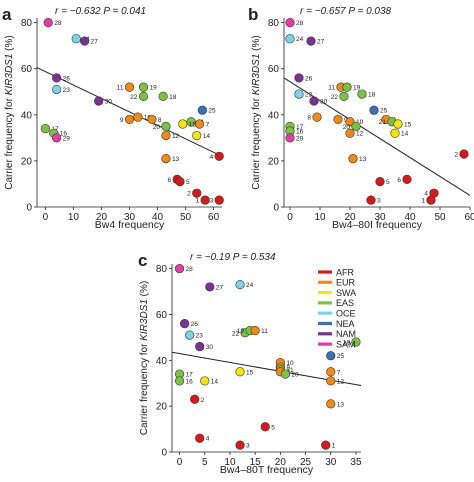  I want to click on point-label: 16, so click(64, 134).